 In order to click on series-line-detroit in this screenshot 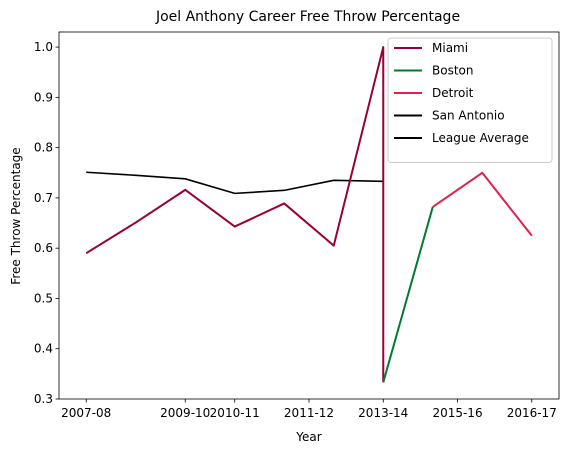, I will do `click(482, 204)`.